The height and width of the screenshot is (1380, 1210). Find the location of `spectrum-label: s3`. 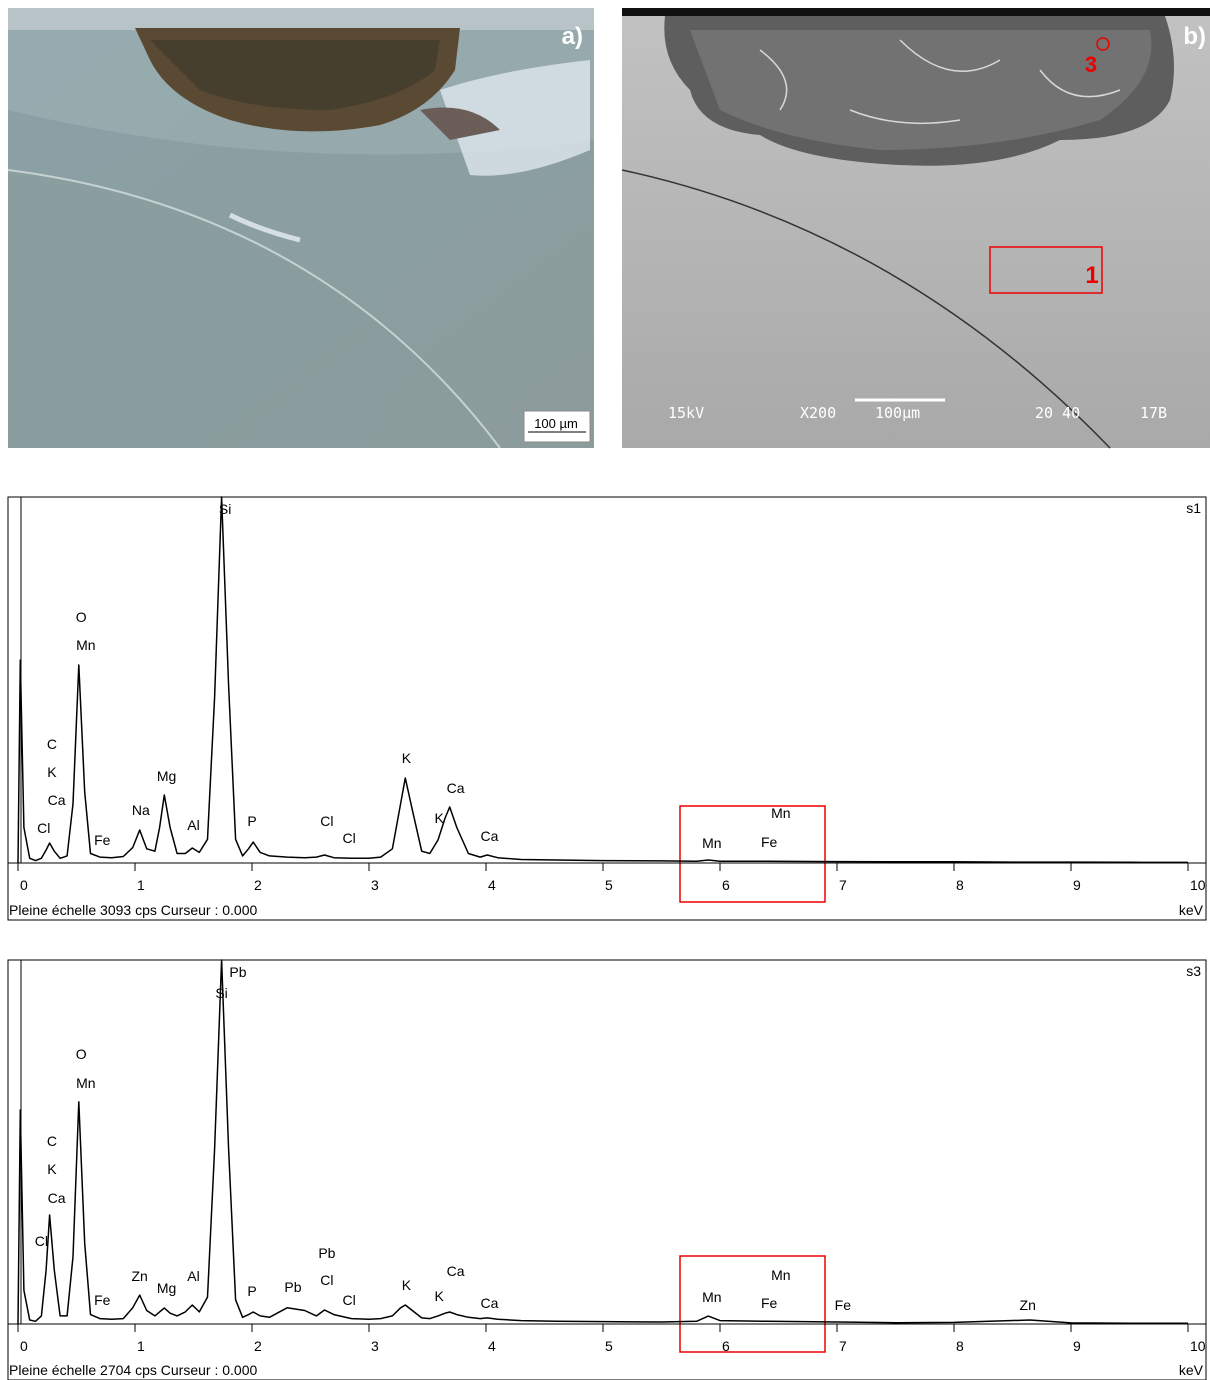

spectrum-label: s3 is located at coordinates (1193, 971).